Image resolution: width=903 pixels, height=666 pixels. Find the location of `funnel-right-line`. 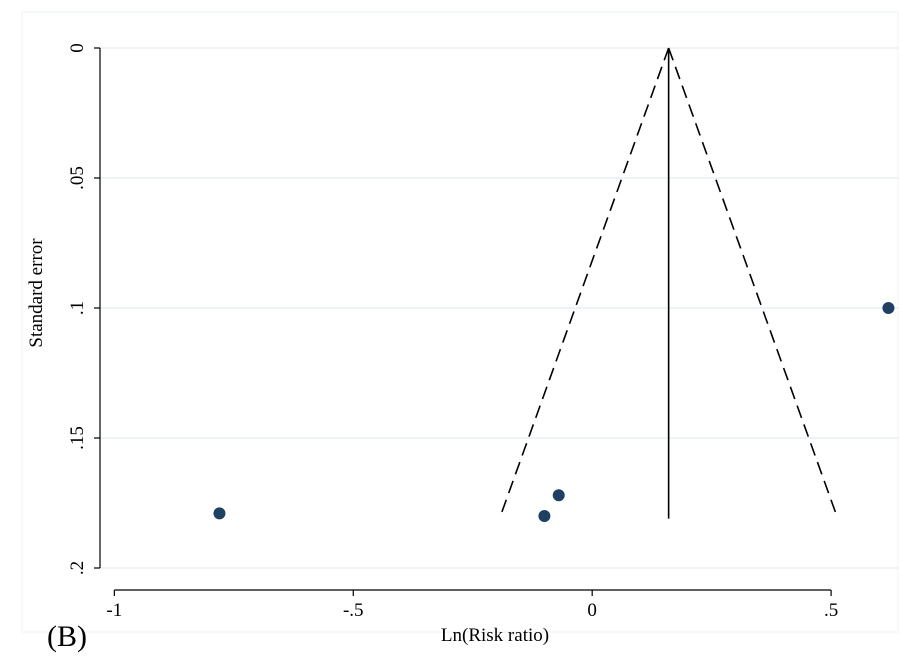

funnel-right-line is located at coordinates (752, 280).